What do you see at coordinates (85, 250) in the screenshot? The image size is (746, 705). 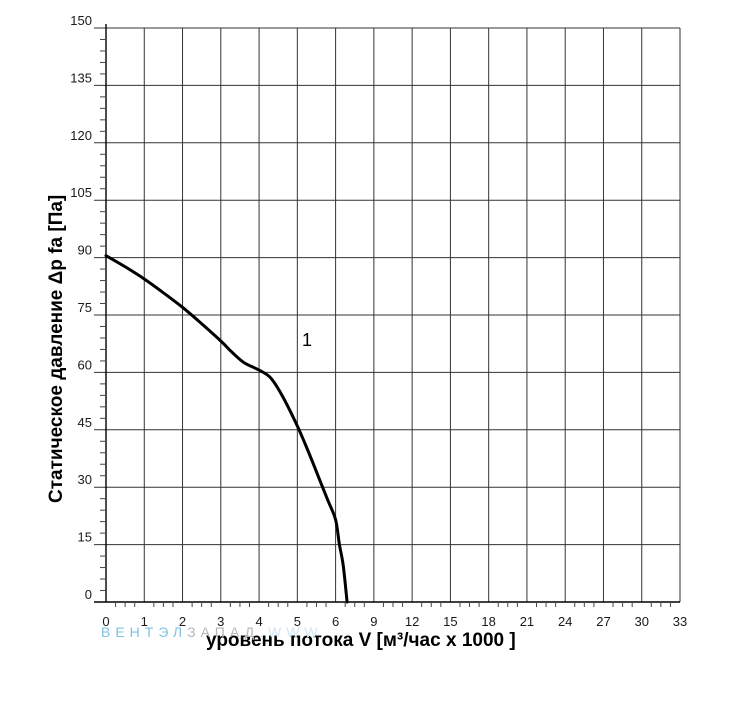 I see `y-tick-label: 90` at bounding box center [85, 250].